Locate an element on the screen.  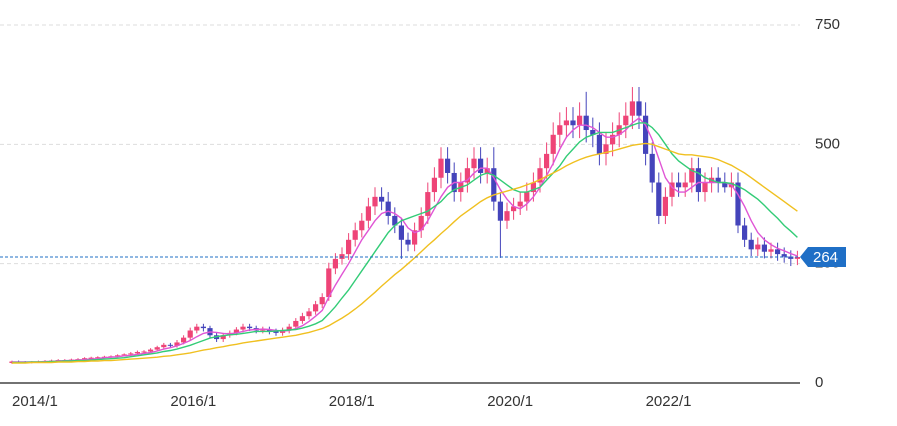
last-value-tag is located at coordinates (823, 256).